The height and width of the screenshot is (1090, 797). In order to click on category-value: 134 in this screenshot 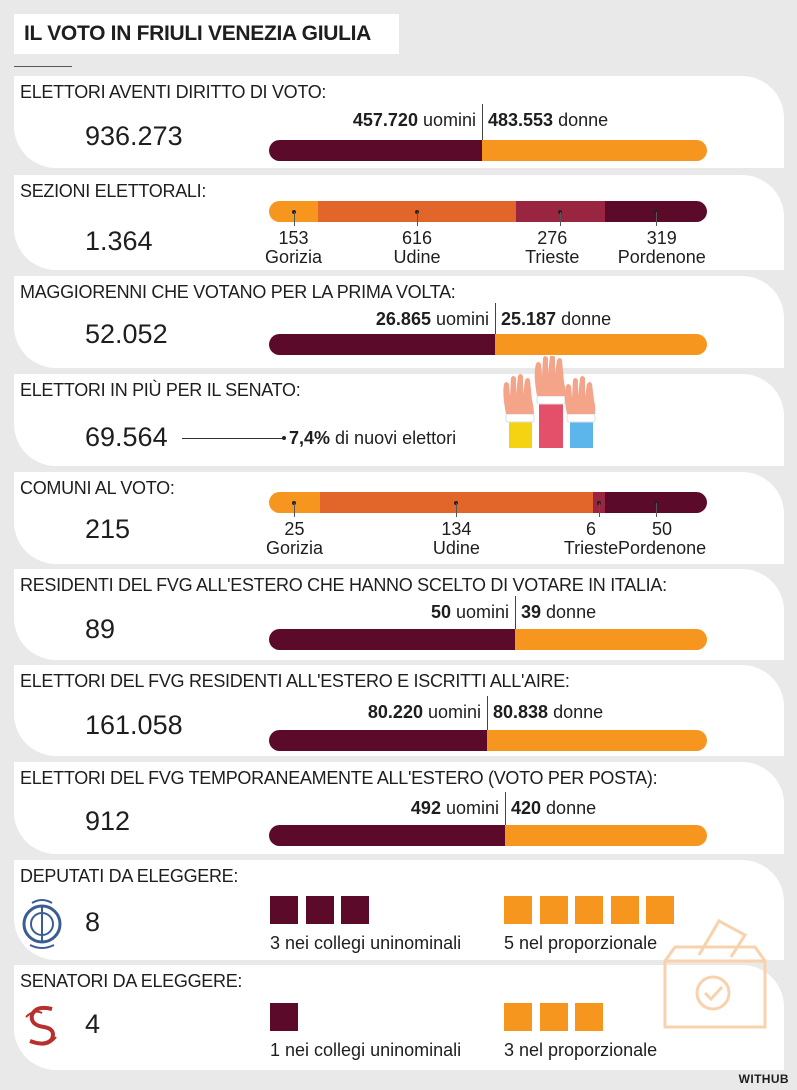, I will do `click(456, 529)`.